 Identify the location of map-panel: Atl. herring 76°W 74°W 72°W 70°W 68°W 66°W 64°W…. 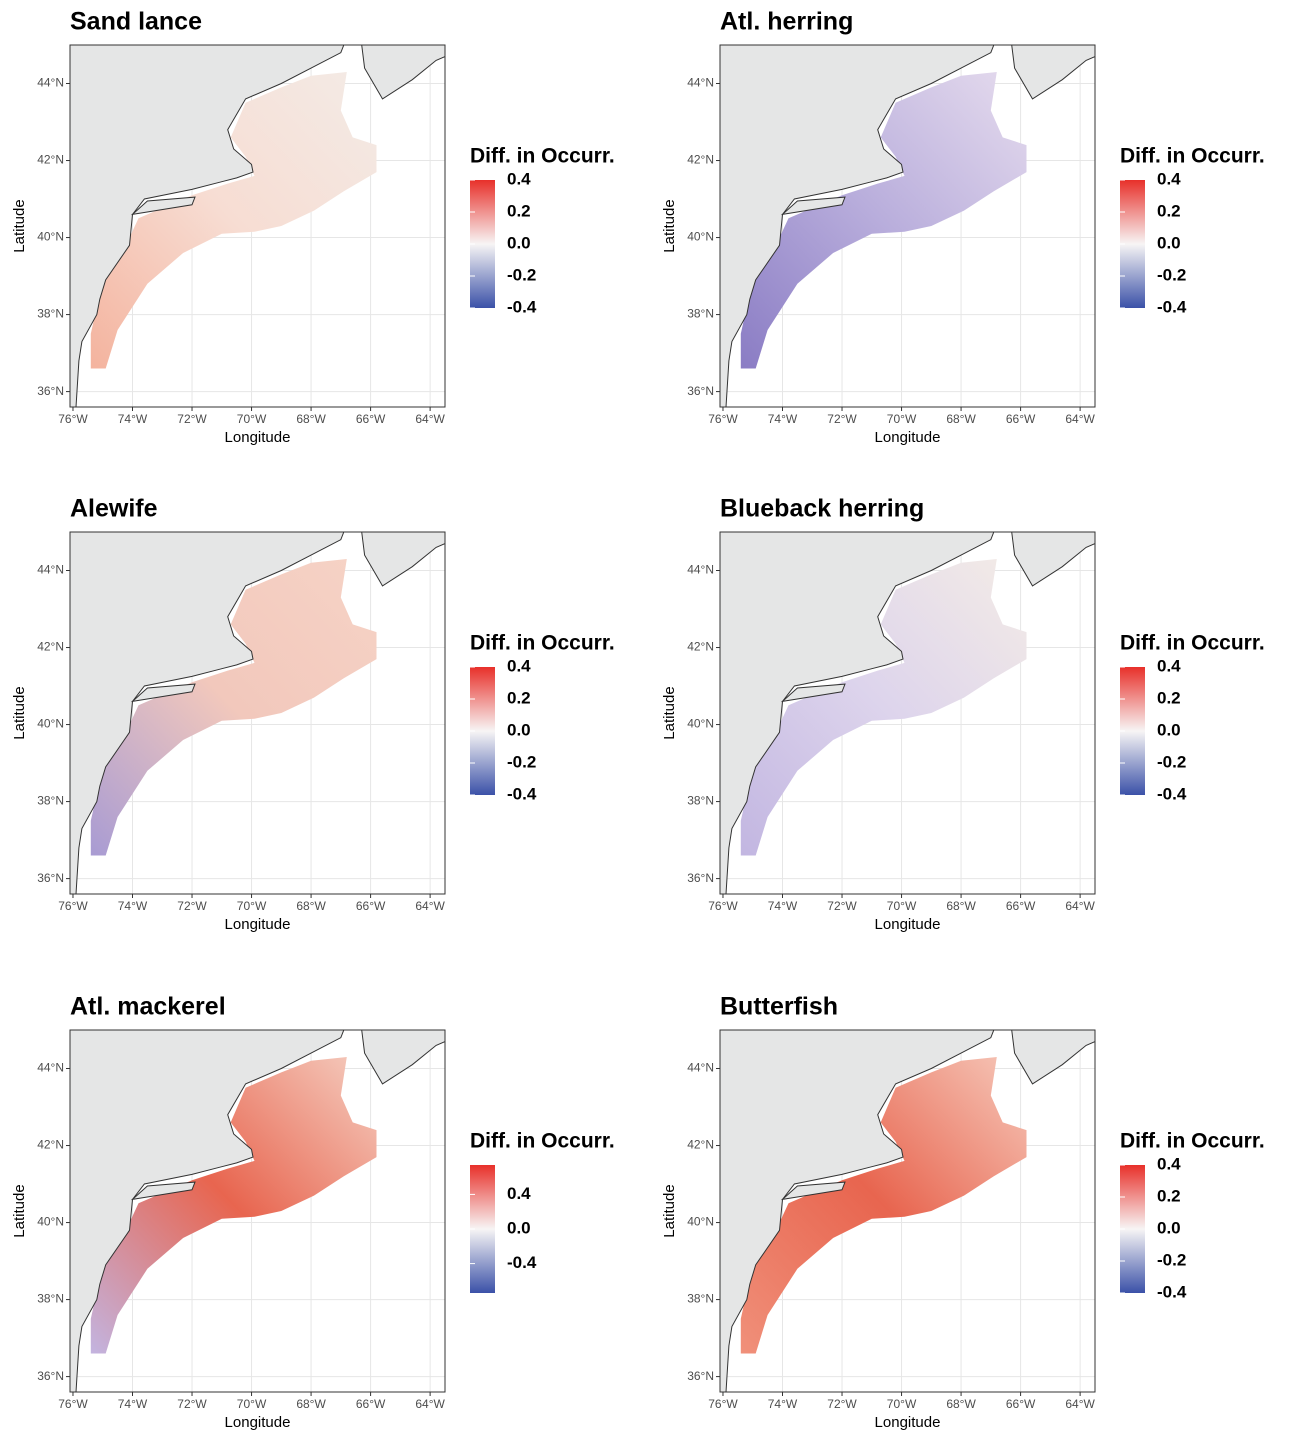
(963, 227).